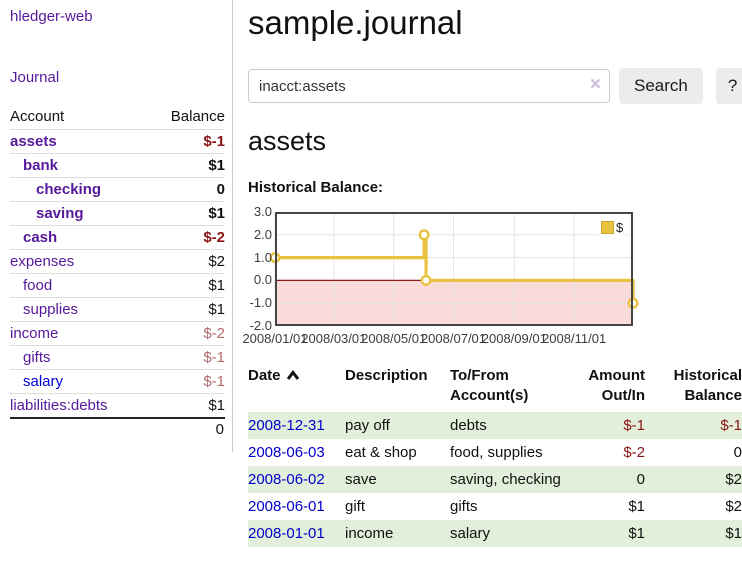 This screenshot has width=742, height=582. I want to click on search-box: ×, so click(429, 86).